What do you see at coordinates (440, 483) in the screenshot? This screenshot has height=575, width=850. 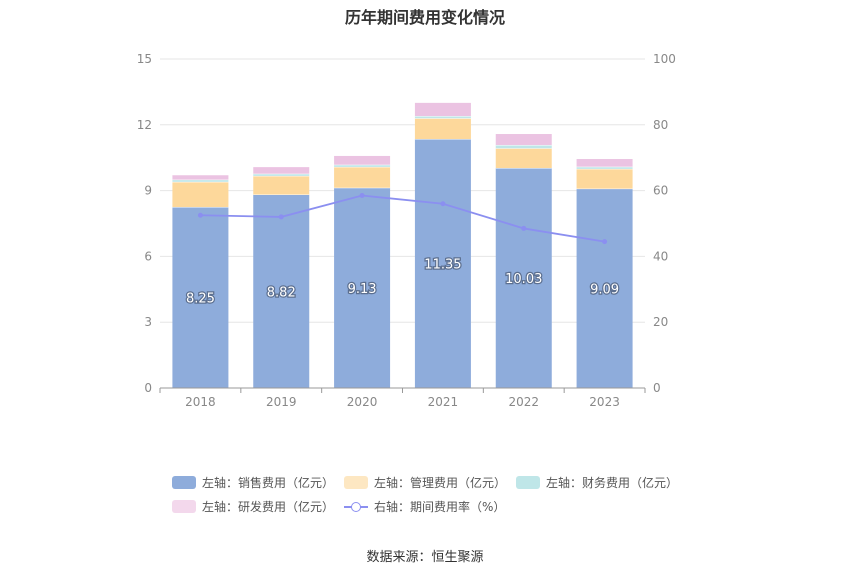 I see `legend-label-admin: 左轴：管理费用（亿元）` at bounding box center [440, 483].